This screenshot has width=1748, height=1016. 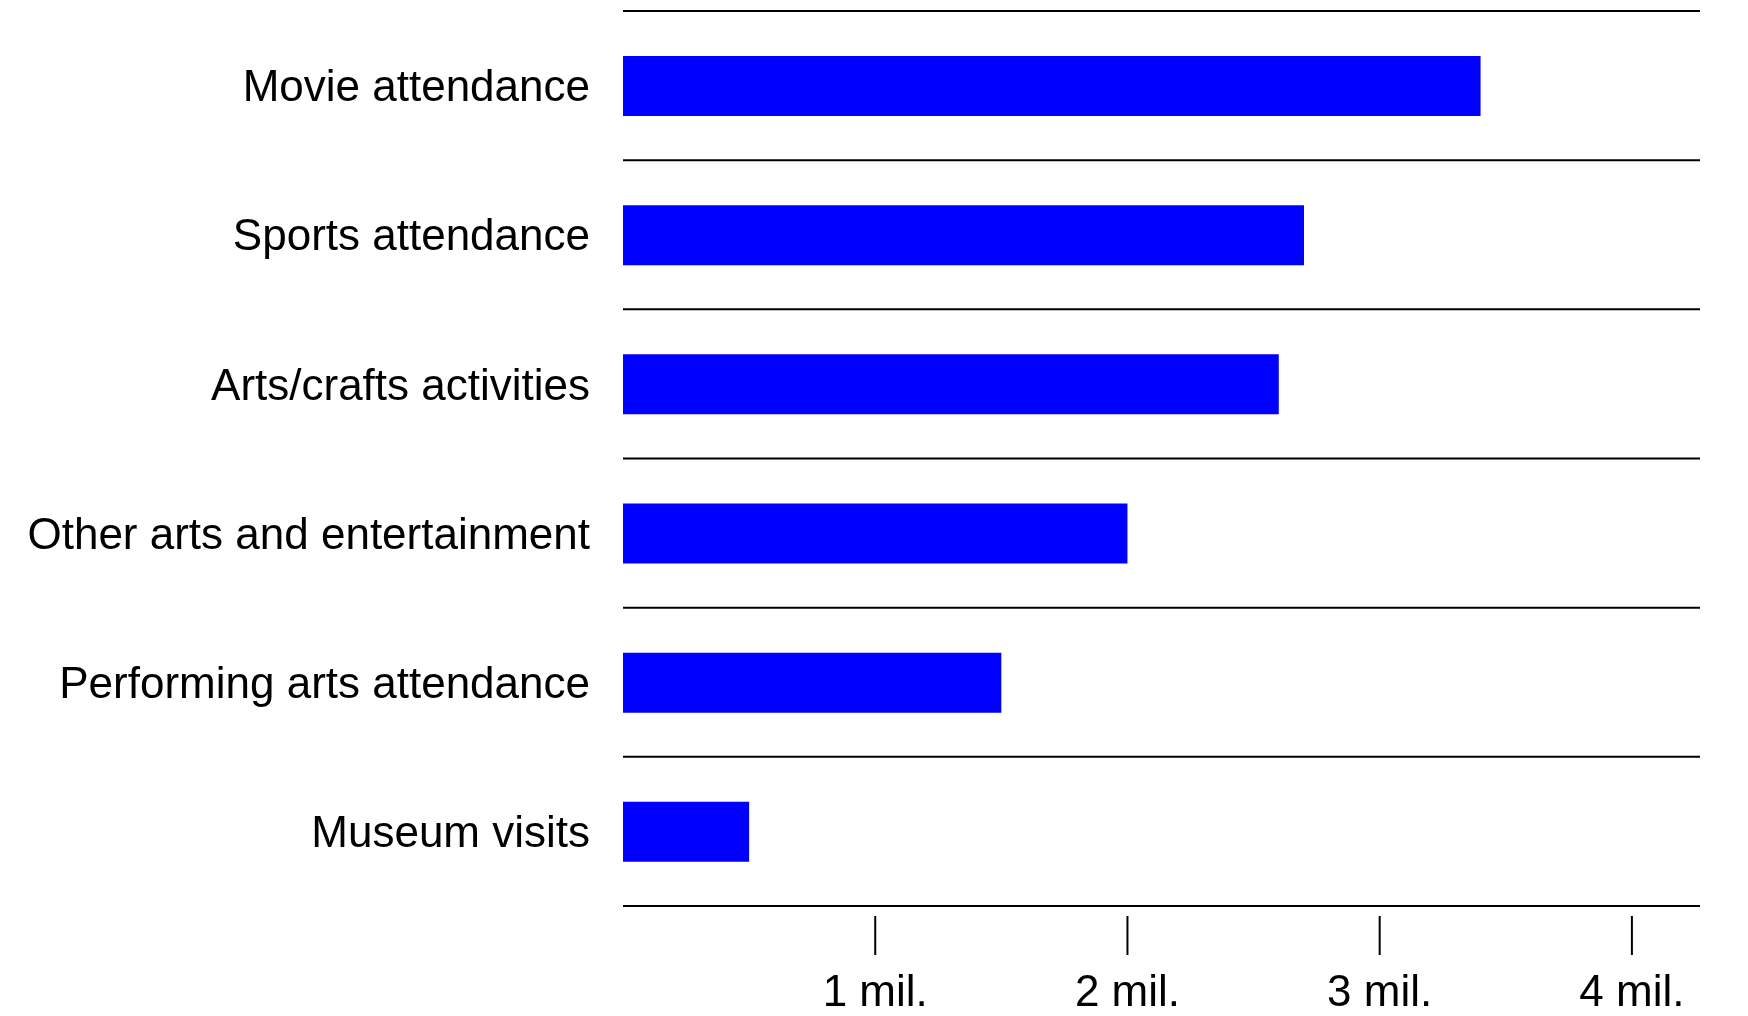 I want to click on x-tick-label: 3 mil., so click(x=1380, y=990).